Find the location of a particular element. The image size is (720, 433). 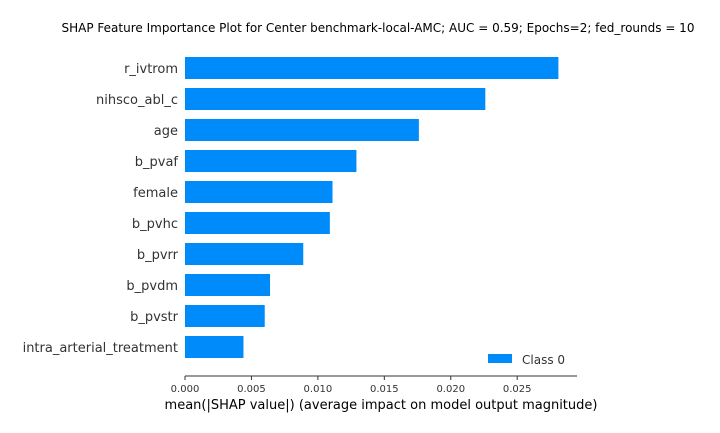

bar-b_pvrr is located at coordinates (244, 254).